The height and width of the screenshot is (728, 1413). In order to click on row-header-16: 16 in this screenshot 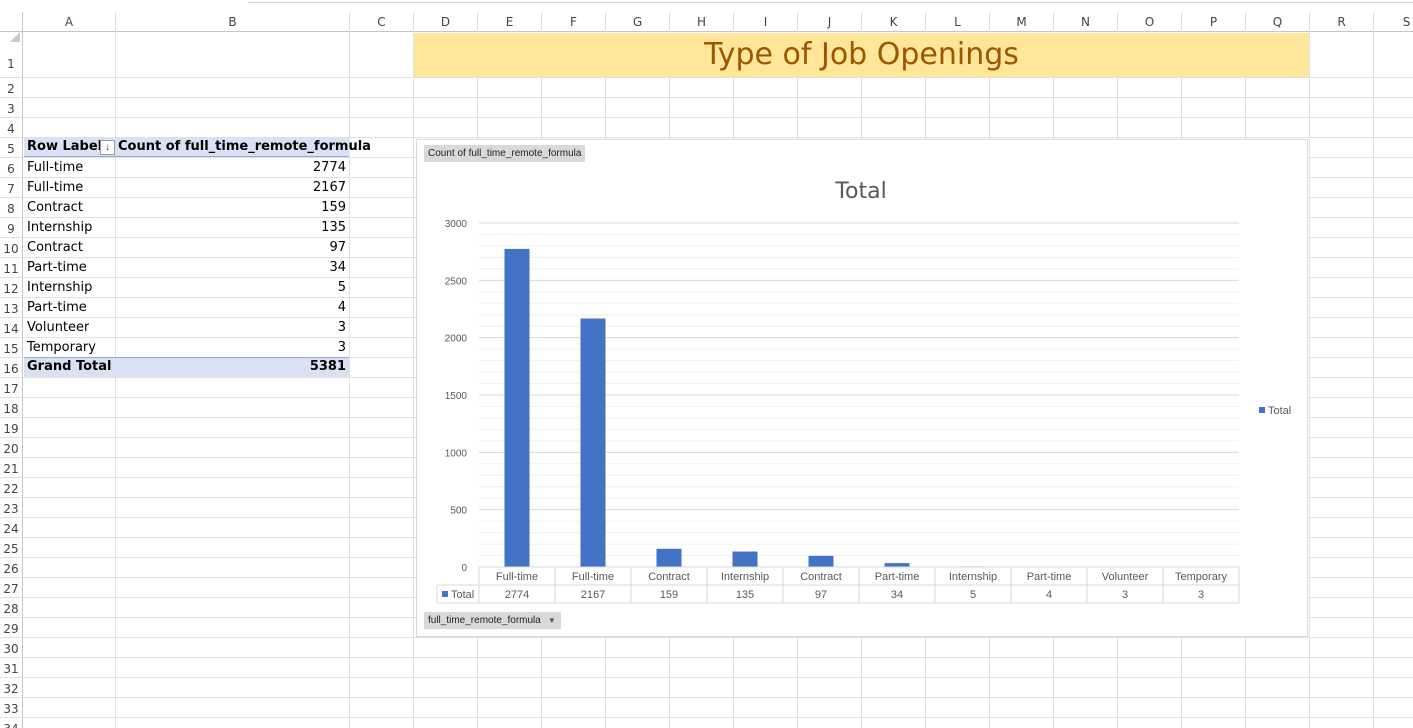, I will do `click(11, 368)`.